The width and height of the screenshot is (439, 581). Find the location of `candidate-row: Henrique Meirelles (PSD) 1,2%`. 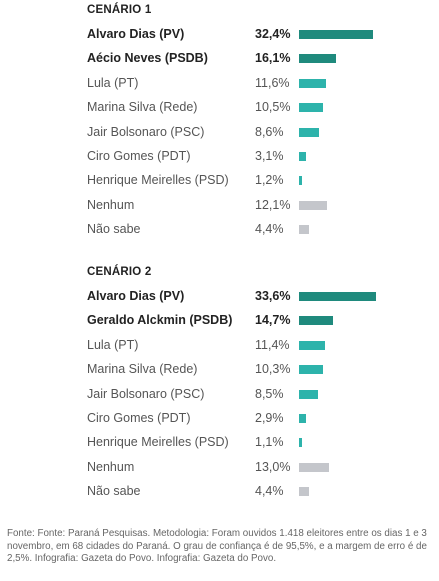

candidate-row: Henrique Meirelles (PSD) 1,2% is located at coordinates (219, 181).